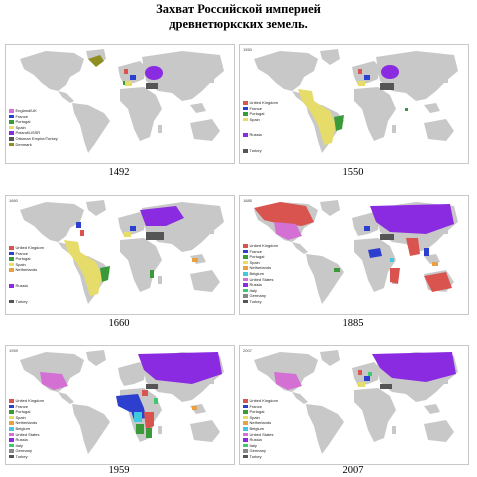 This screenshot has width=477, height=477. Describe the element at coordinates (247, 350) in the screenshot. I see `panel-year-tag: 2007` at that location.